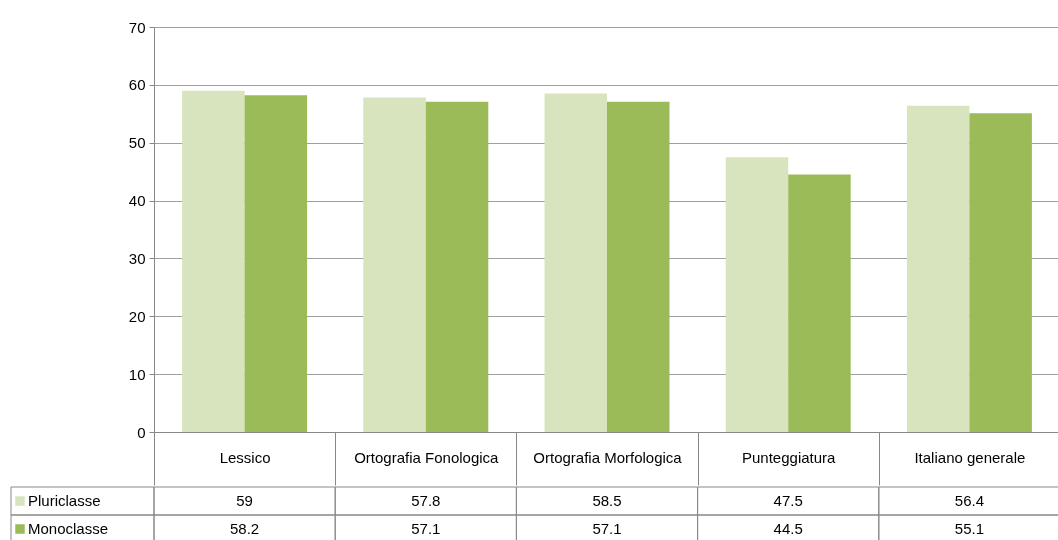 This screenshot has width=1058, height=540. I want to click on data-label: 55.1, so click(969, 528).